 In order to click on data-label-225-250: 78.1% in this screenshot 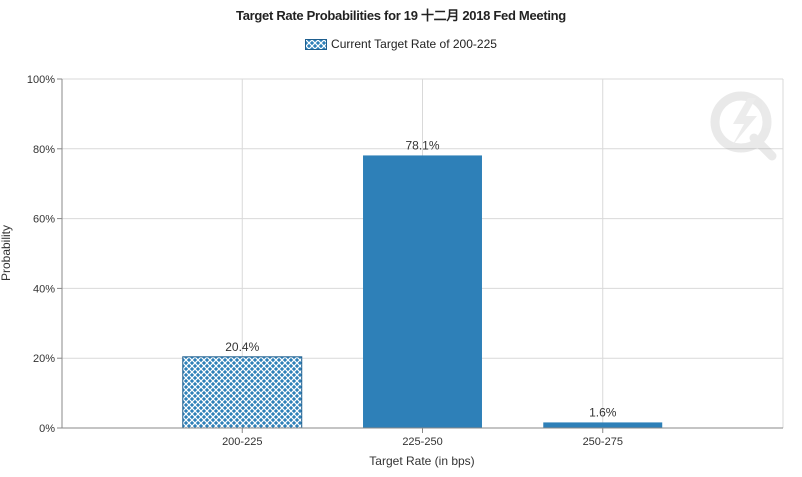, I will do `click(422, 145)`.